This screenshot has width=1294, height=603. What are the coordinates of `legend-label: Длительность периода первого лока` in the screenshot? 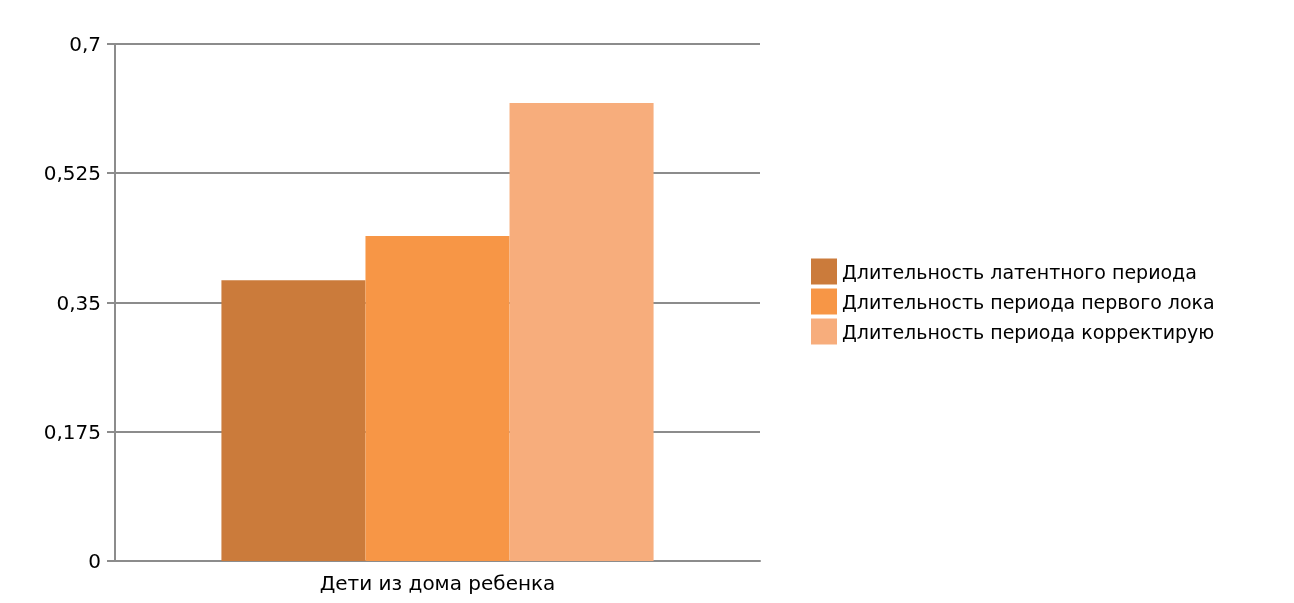 It's located at (1028, 301).